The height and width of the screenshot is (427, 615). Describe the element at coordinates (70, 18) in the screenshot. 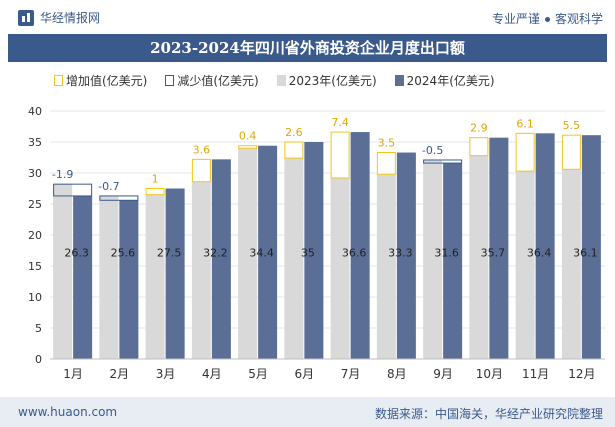

I see `brand-name: 华经情报网` at that location.